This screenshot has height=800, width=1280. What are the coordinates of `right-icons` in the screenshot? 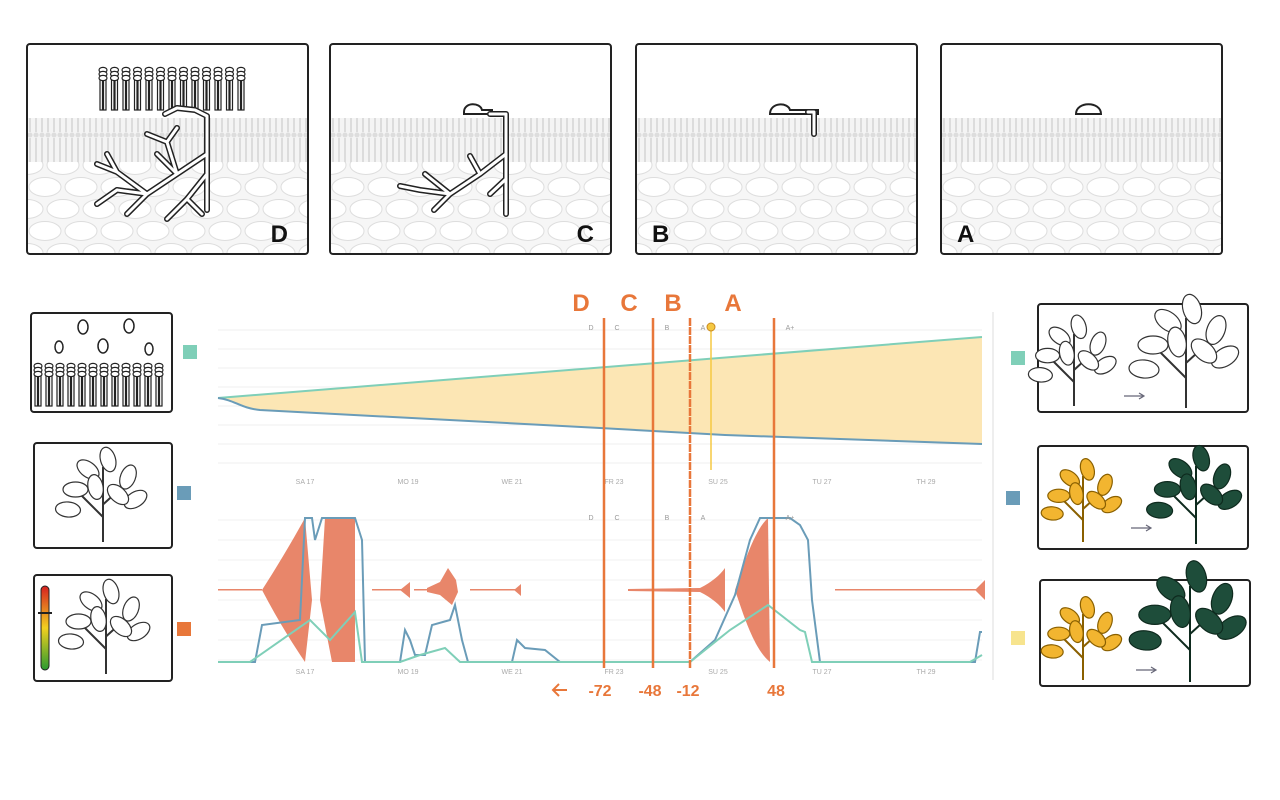 It's located at (1128, 490).